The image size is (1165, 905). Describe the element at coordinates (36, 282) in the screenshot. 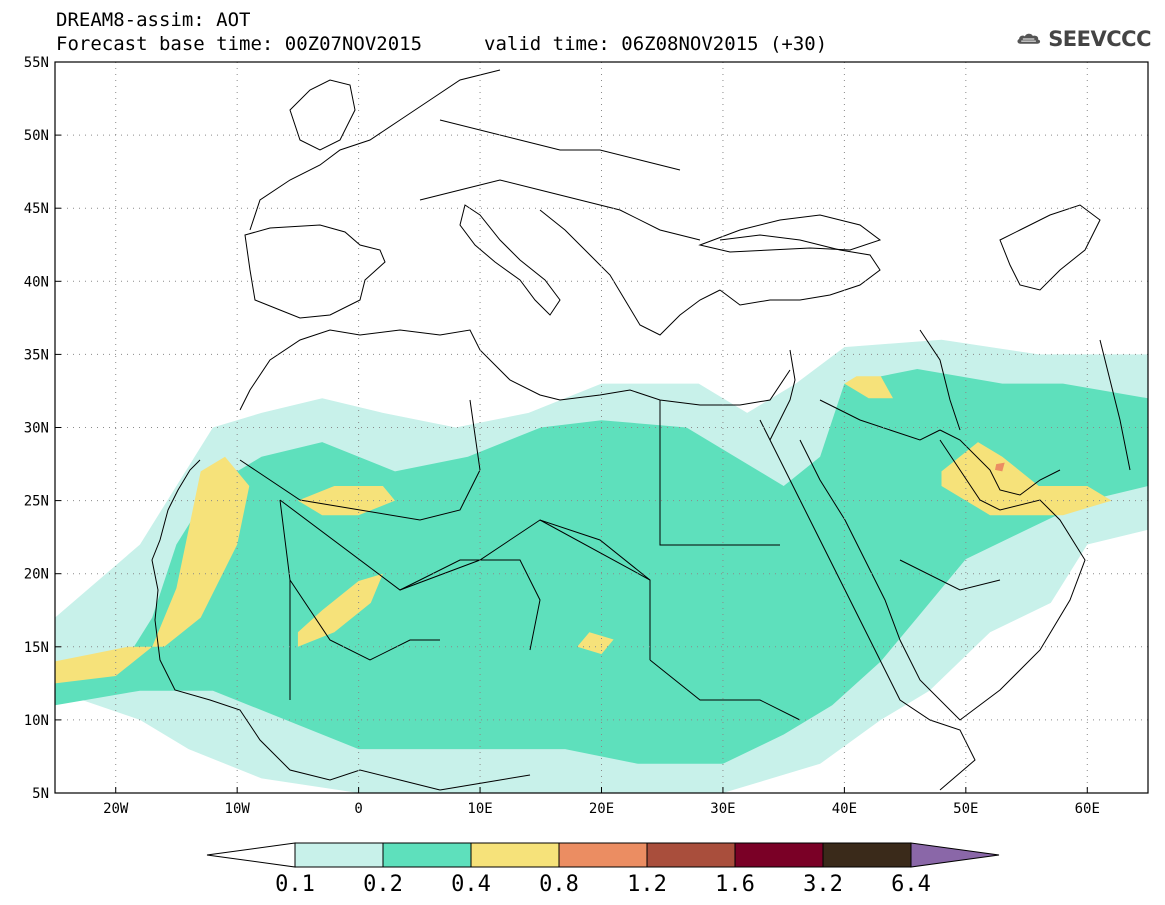

I see `lat-tick-label: 40N` at that location.